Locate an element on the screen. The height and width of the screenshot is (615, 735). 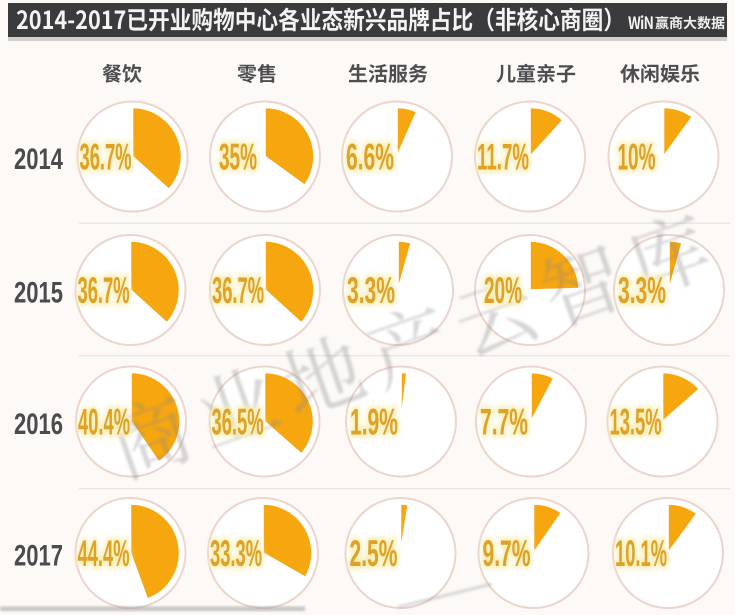
svg-text: 7.7% is located at coordinates (504, 422).